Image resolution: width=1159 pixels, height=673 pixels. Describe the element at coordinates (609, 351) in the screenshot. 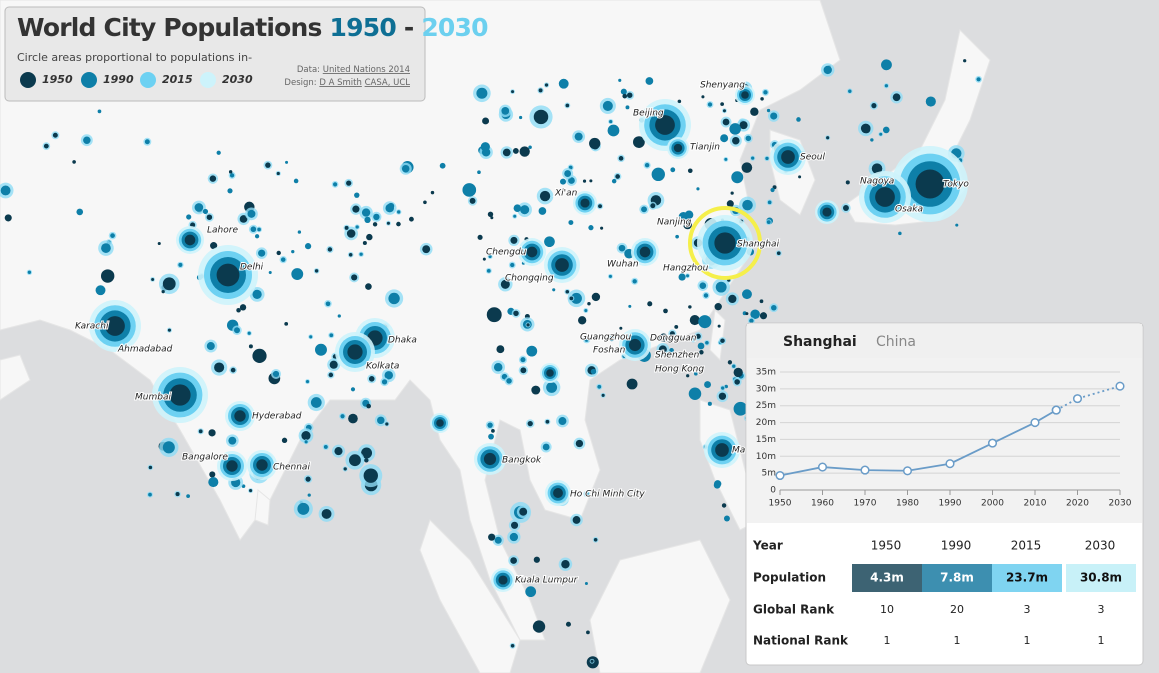

I see `city-label: Foshan` at that location.